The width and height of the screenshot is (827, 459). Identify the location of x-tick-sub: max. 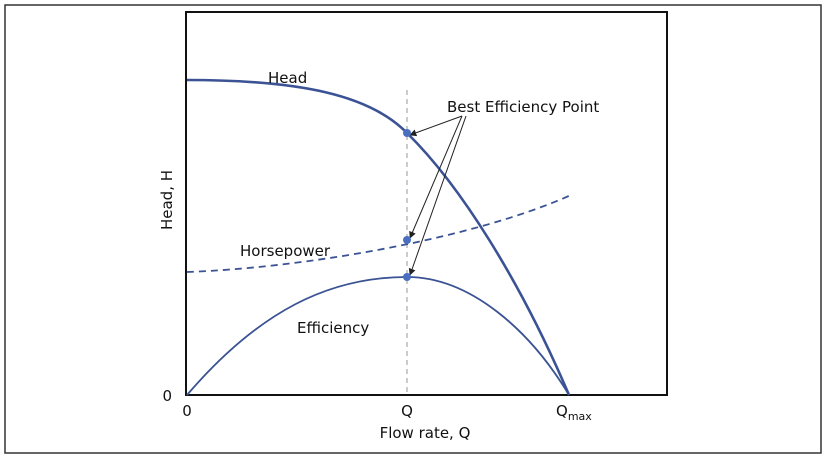
(580, 416).